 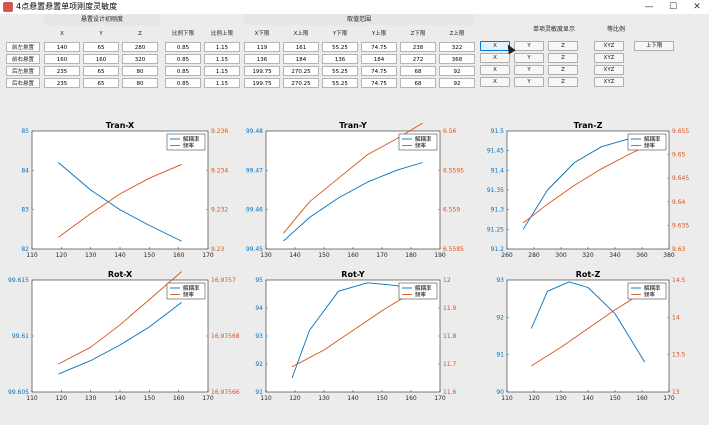 What do you see at coordinates (140, 47) in the screenshot?
I see `value-input: 280` at bounding box center [140, 47].